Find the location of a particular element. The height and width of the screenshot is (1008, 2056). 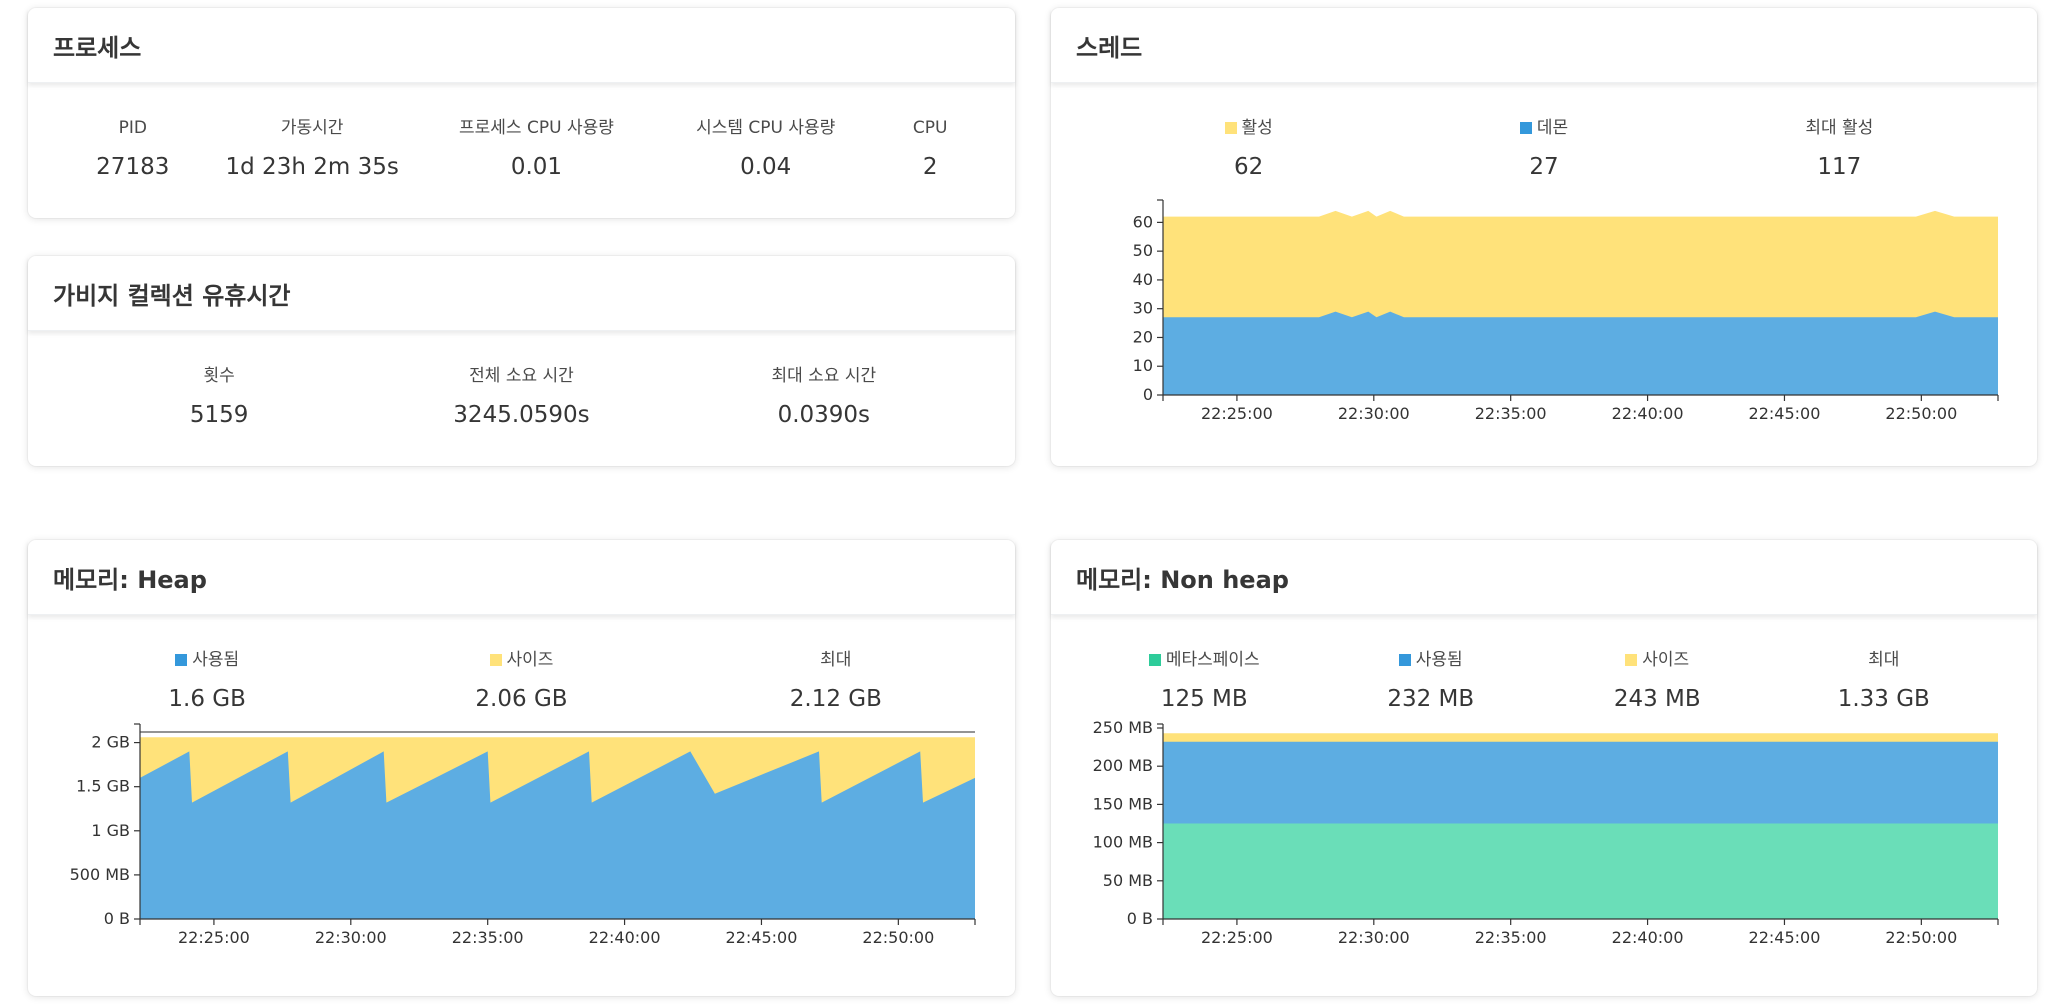

stat-nonheap-size: 사이즈 243 MB is located at coordinates (1657, 680).